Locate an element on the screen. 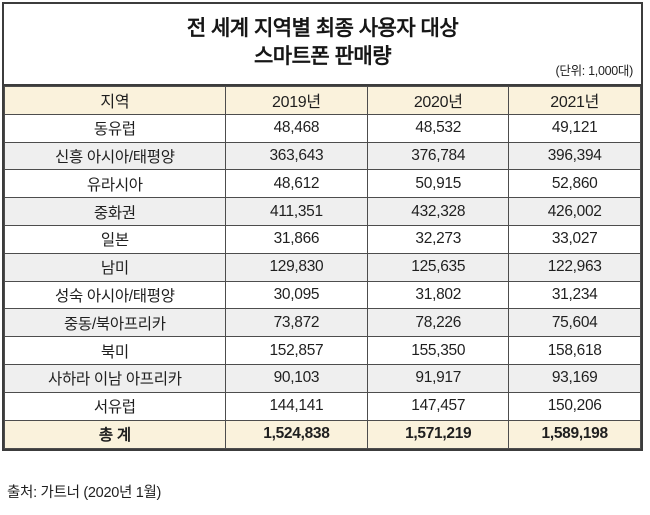 This screenshot has width=650, height=515. table-row-sub-saharan-africa: 사하라 이남 아프리카 90,103 91,917 93,169 is located at coordinates (322, 378).